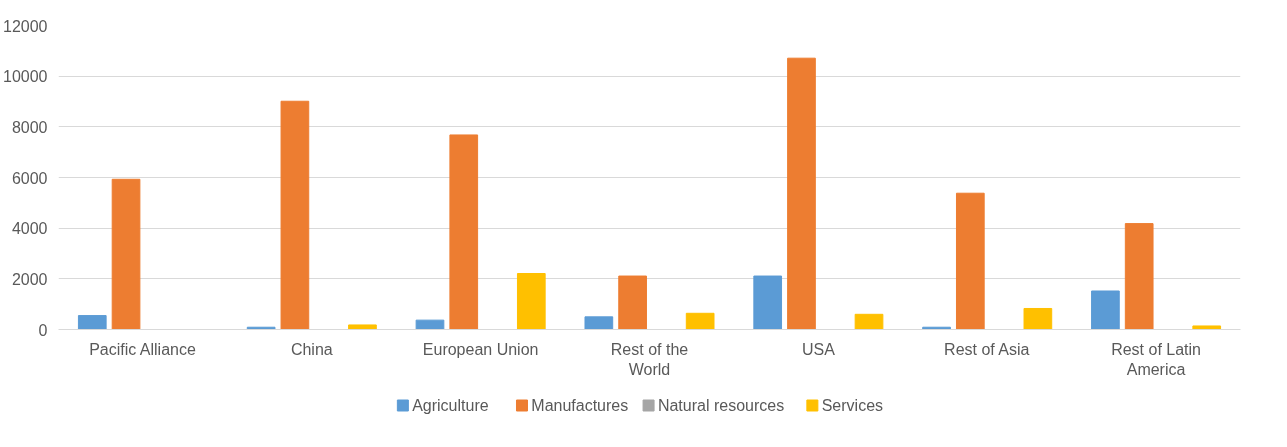  Describe the element at coordinates (649, 359) in the screenshot. I see `x-tick-label: Rest of the World` at that location.